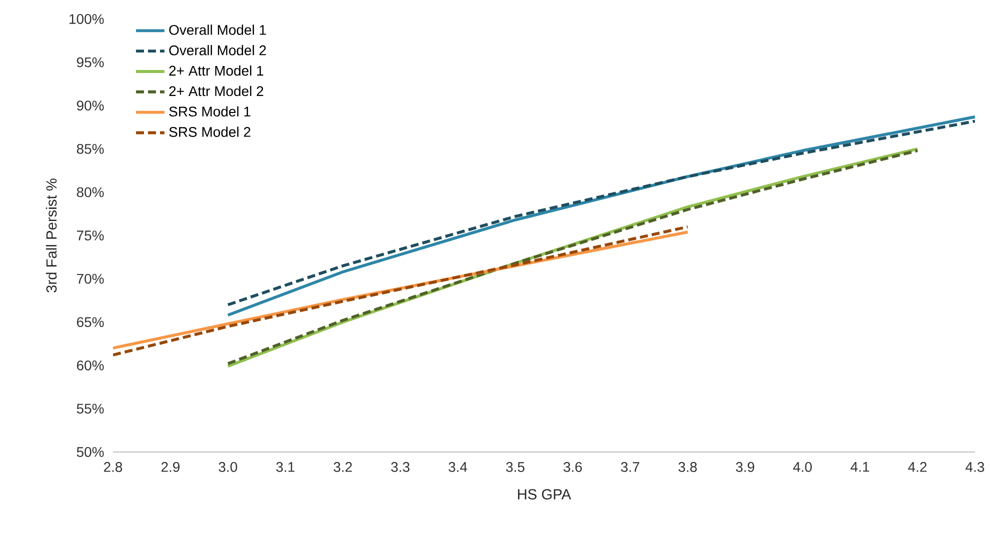 This screenshot has width=990, height=539. I want to click on y-tick-label: 50%, so click(90, 452).